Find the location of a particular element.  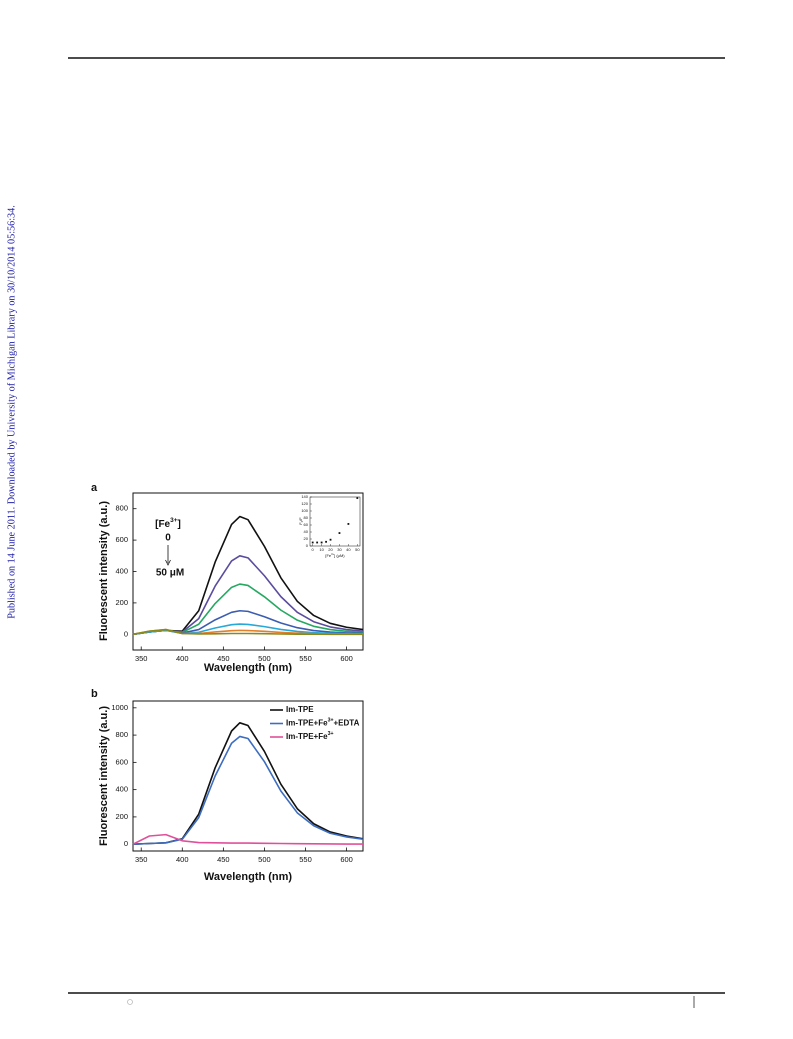

inset-x-label-part: ] (μM) is located at coordinates (339, 555).